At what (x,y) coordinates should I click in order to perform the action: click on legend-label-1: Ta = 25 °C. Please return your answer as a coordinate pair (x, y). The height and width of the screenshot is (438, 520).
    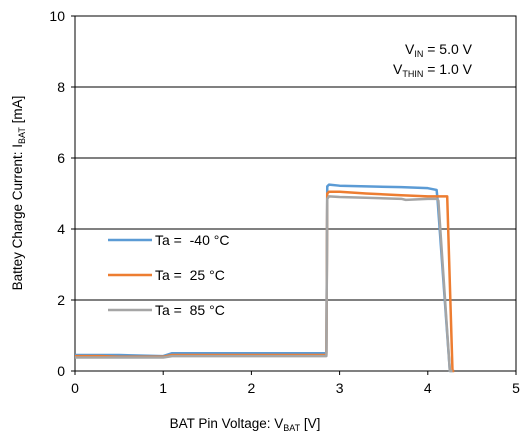
    Looking at the image, I should click on (190, 275).